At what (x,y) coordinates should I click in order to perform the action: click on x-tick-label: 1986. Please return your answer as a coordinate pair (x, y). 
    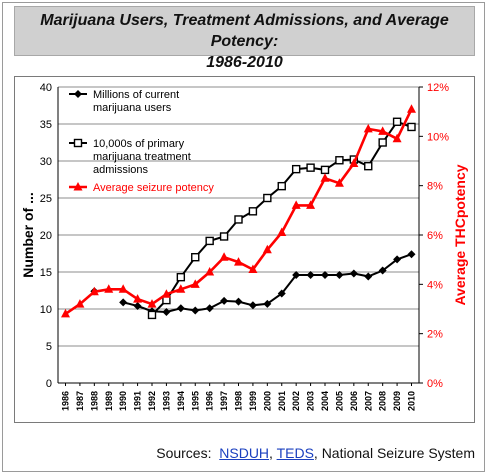
    Looking at the image, I should click on (66, 401).